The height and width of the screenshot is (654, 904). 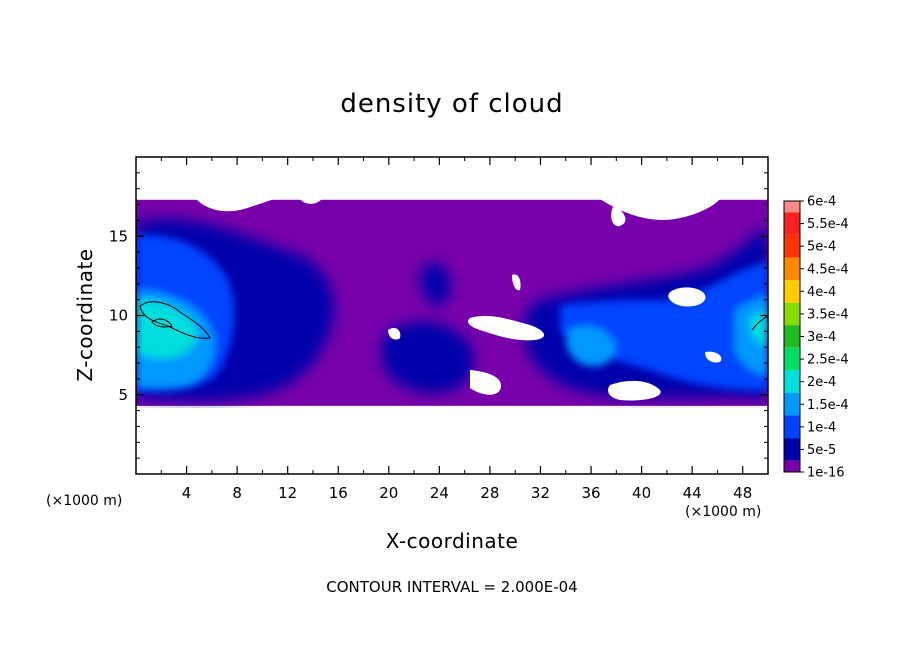 What do you see at coordinates (828, 360) in the screenshot?
I see `colorbar-label: 2.5e-4` at bounding box center [828, 360].